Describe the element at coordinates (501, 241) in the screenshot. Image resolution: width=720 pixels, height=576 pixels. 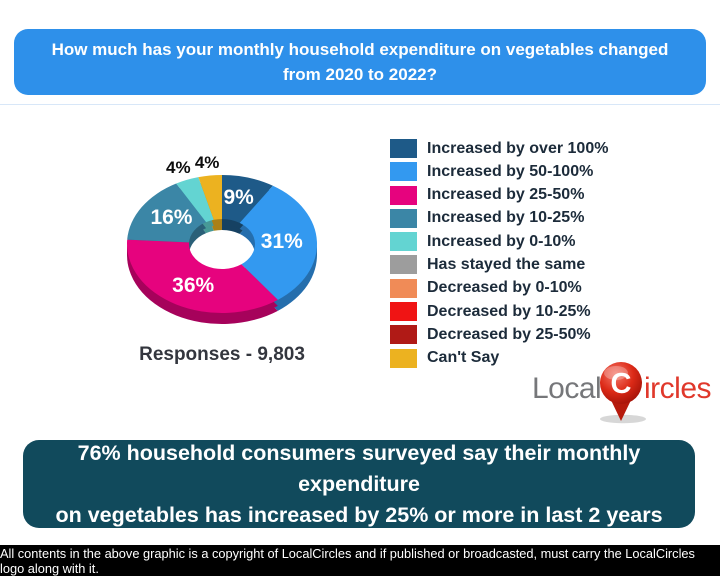
I see `legend-label: Increased by 0-10%` at that location.